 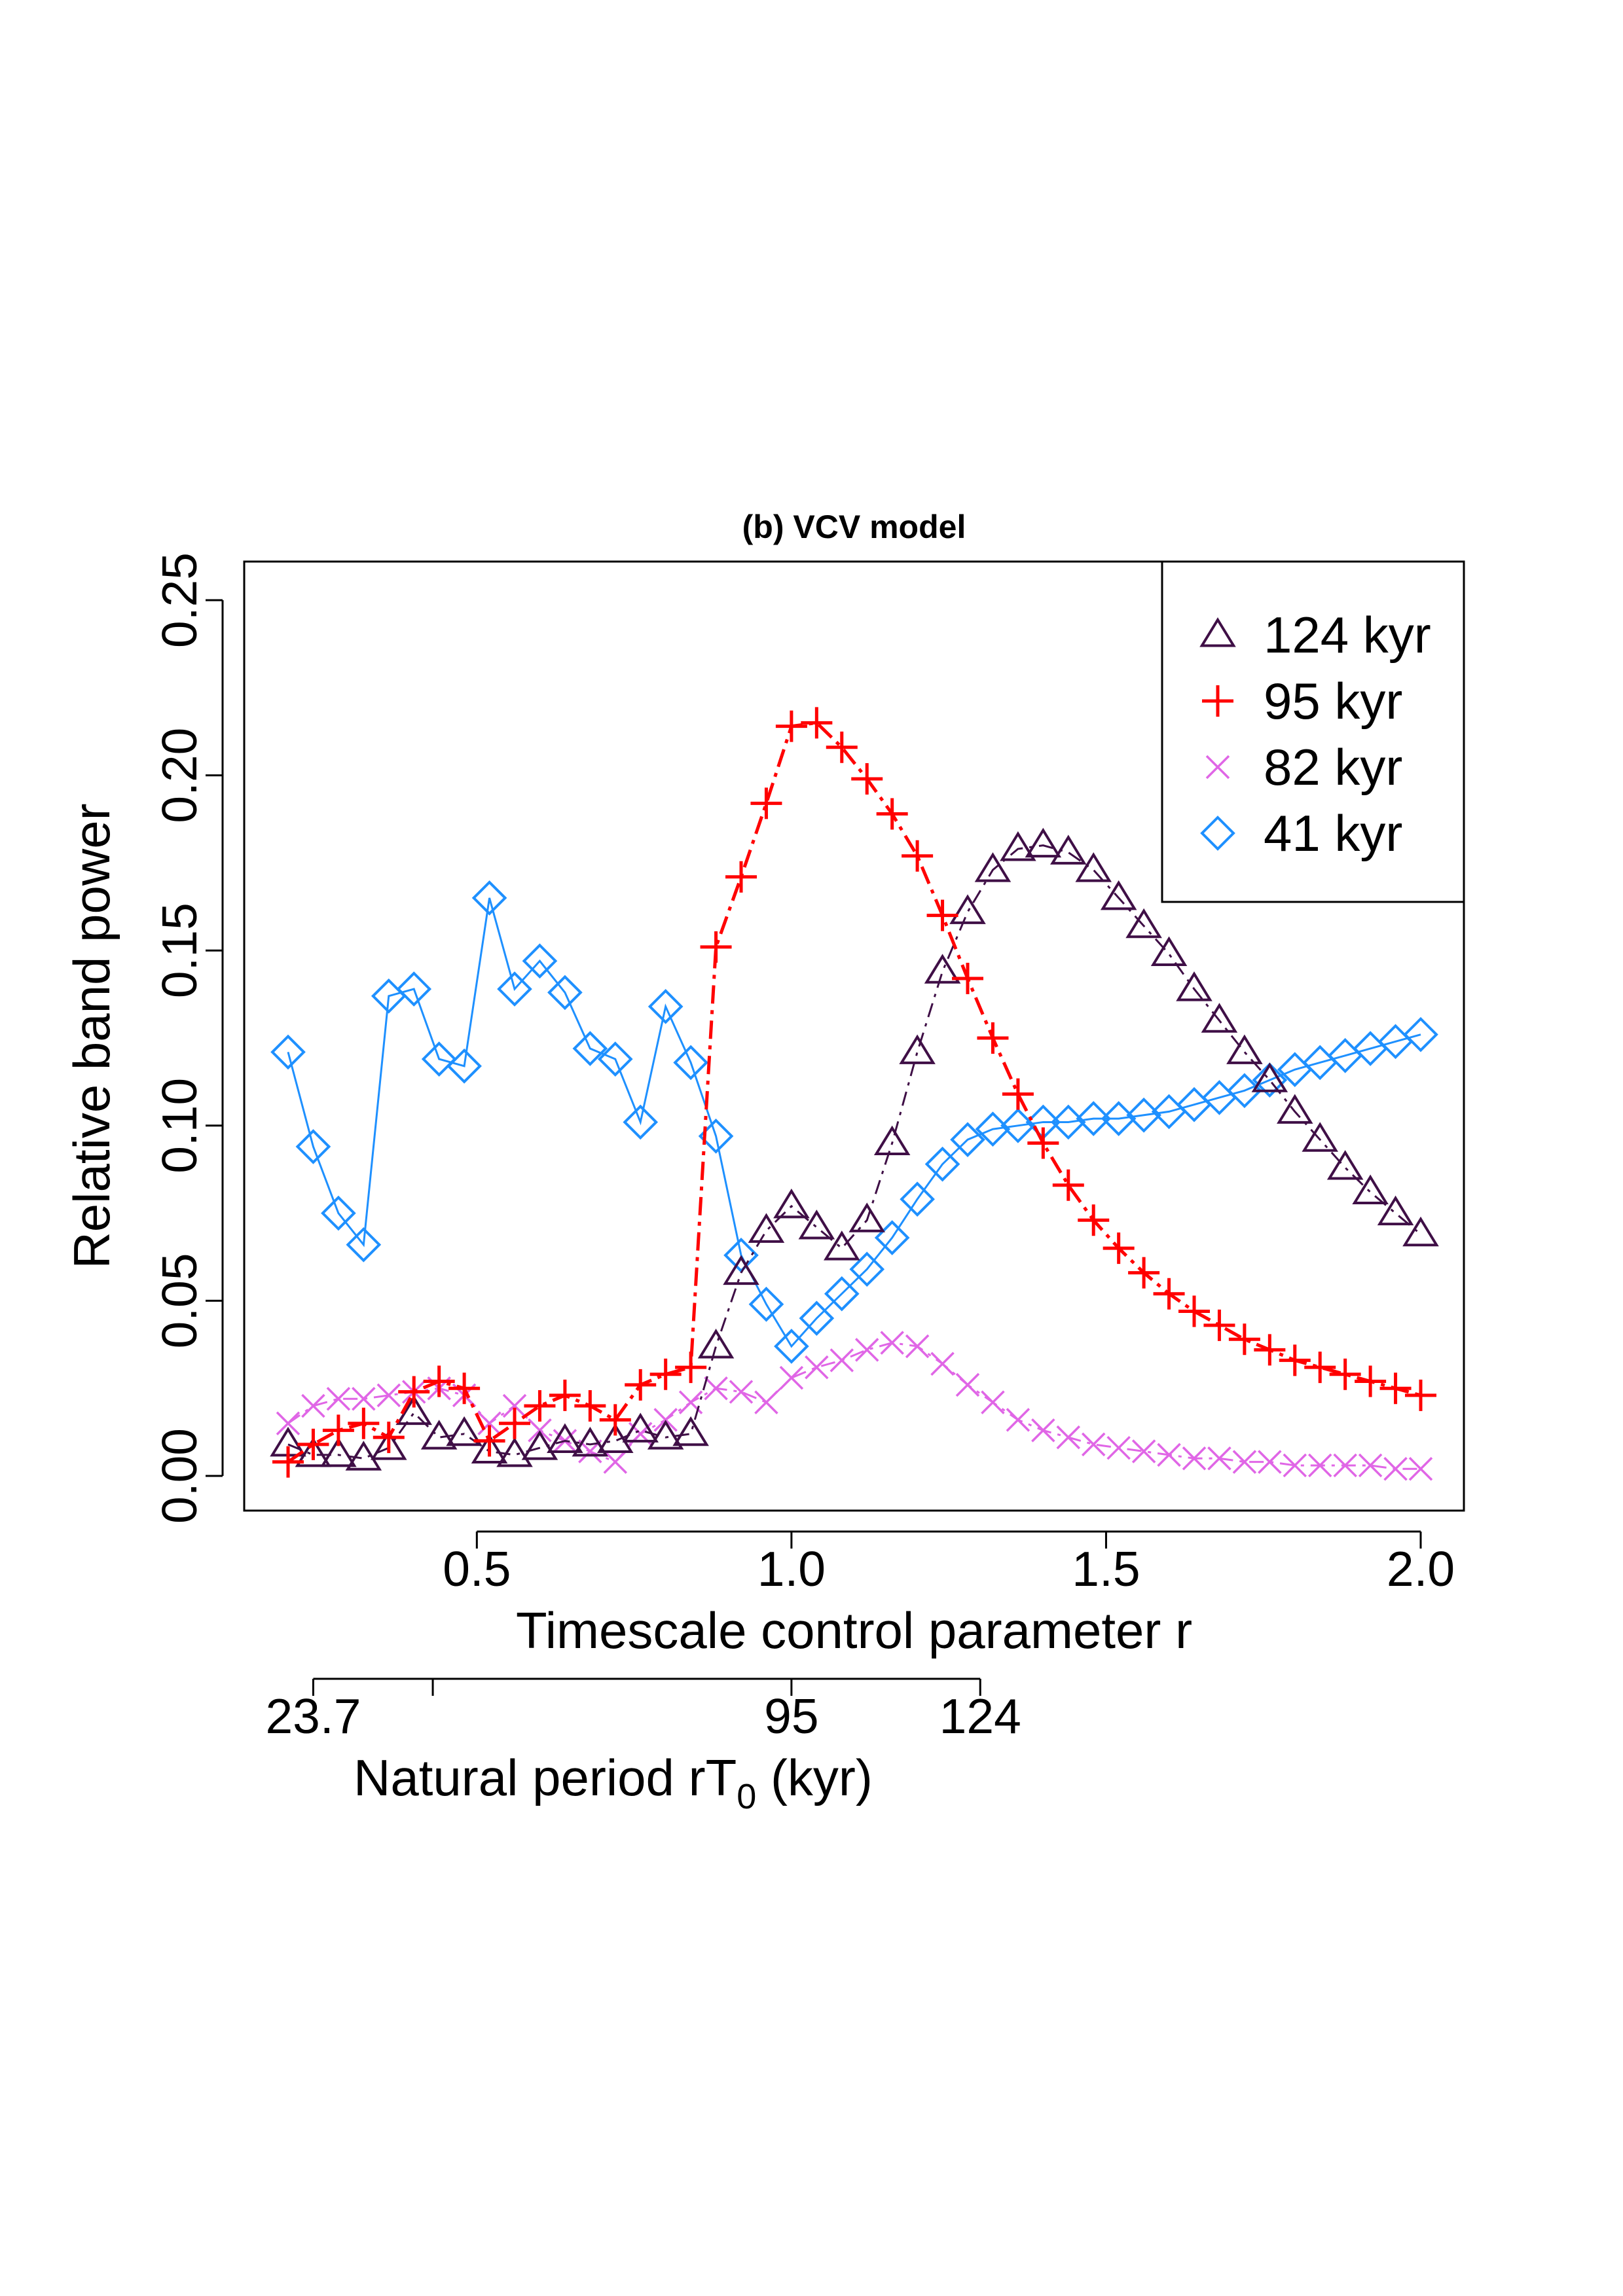 I want to click on legend-item: 41 kyr, so click(x=1301, y=833).